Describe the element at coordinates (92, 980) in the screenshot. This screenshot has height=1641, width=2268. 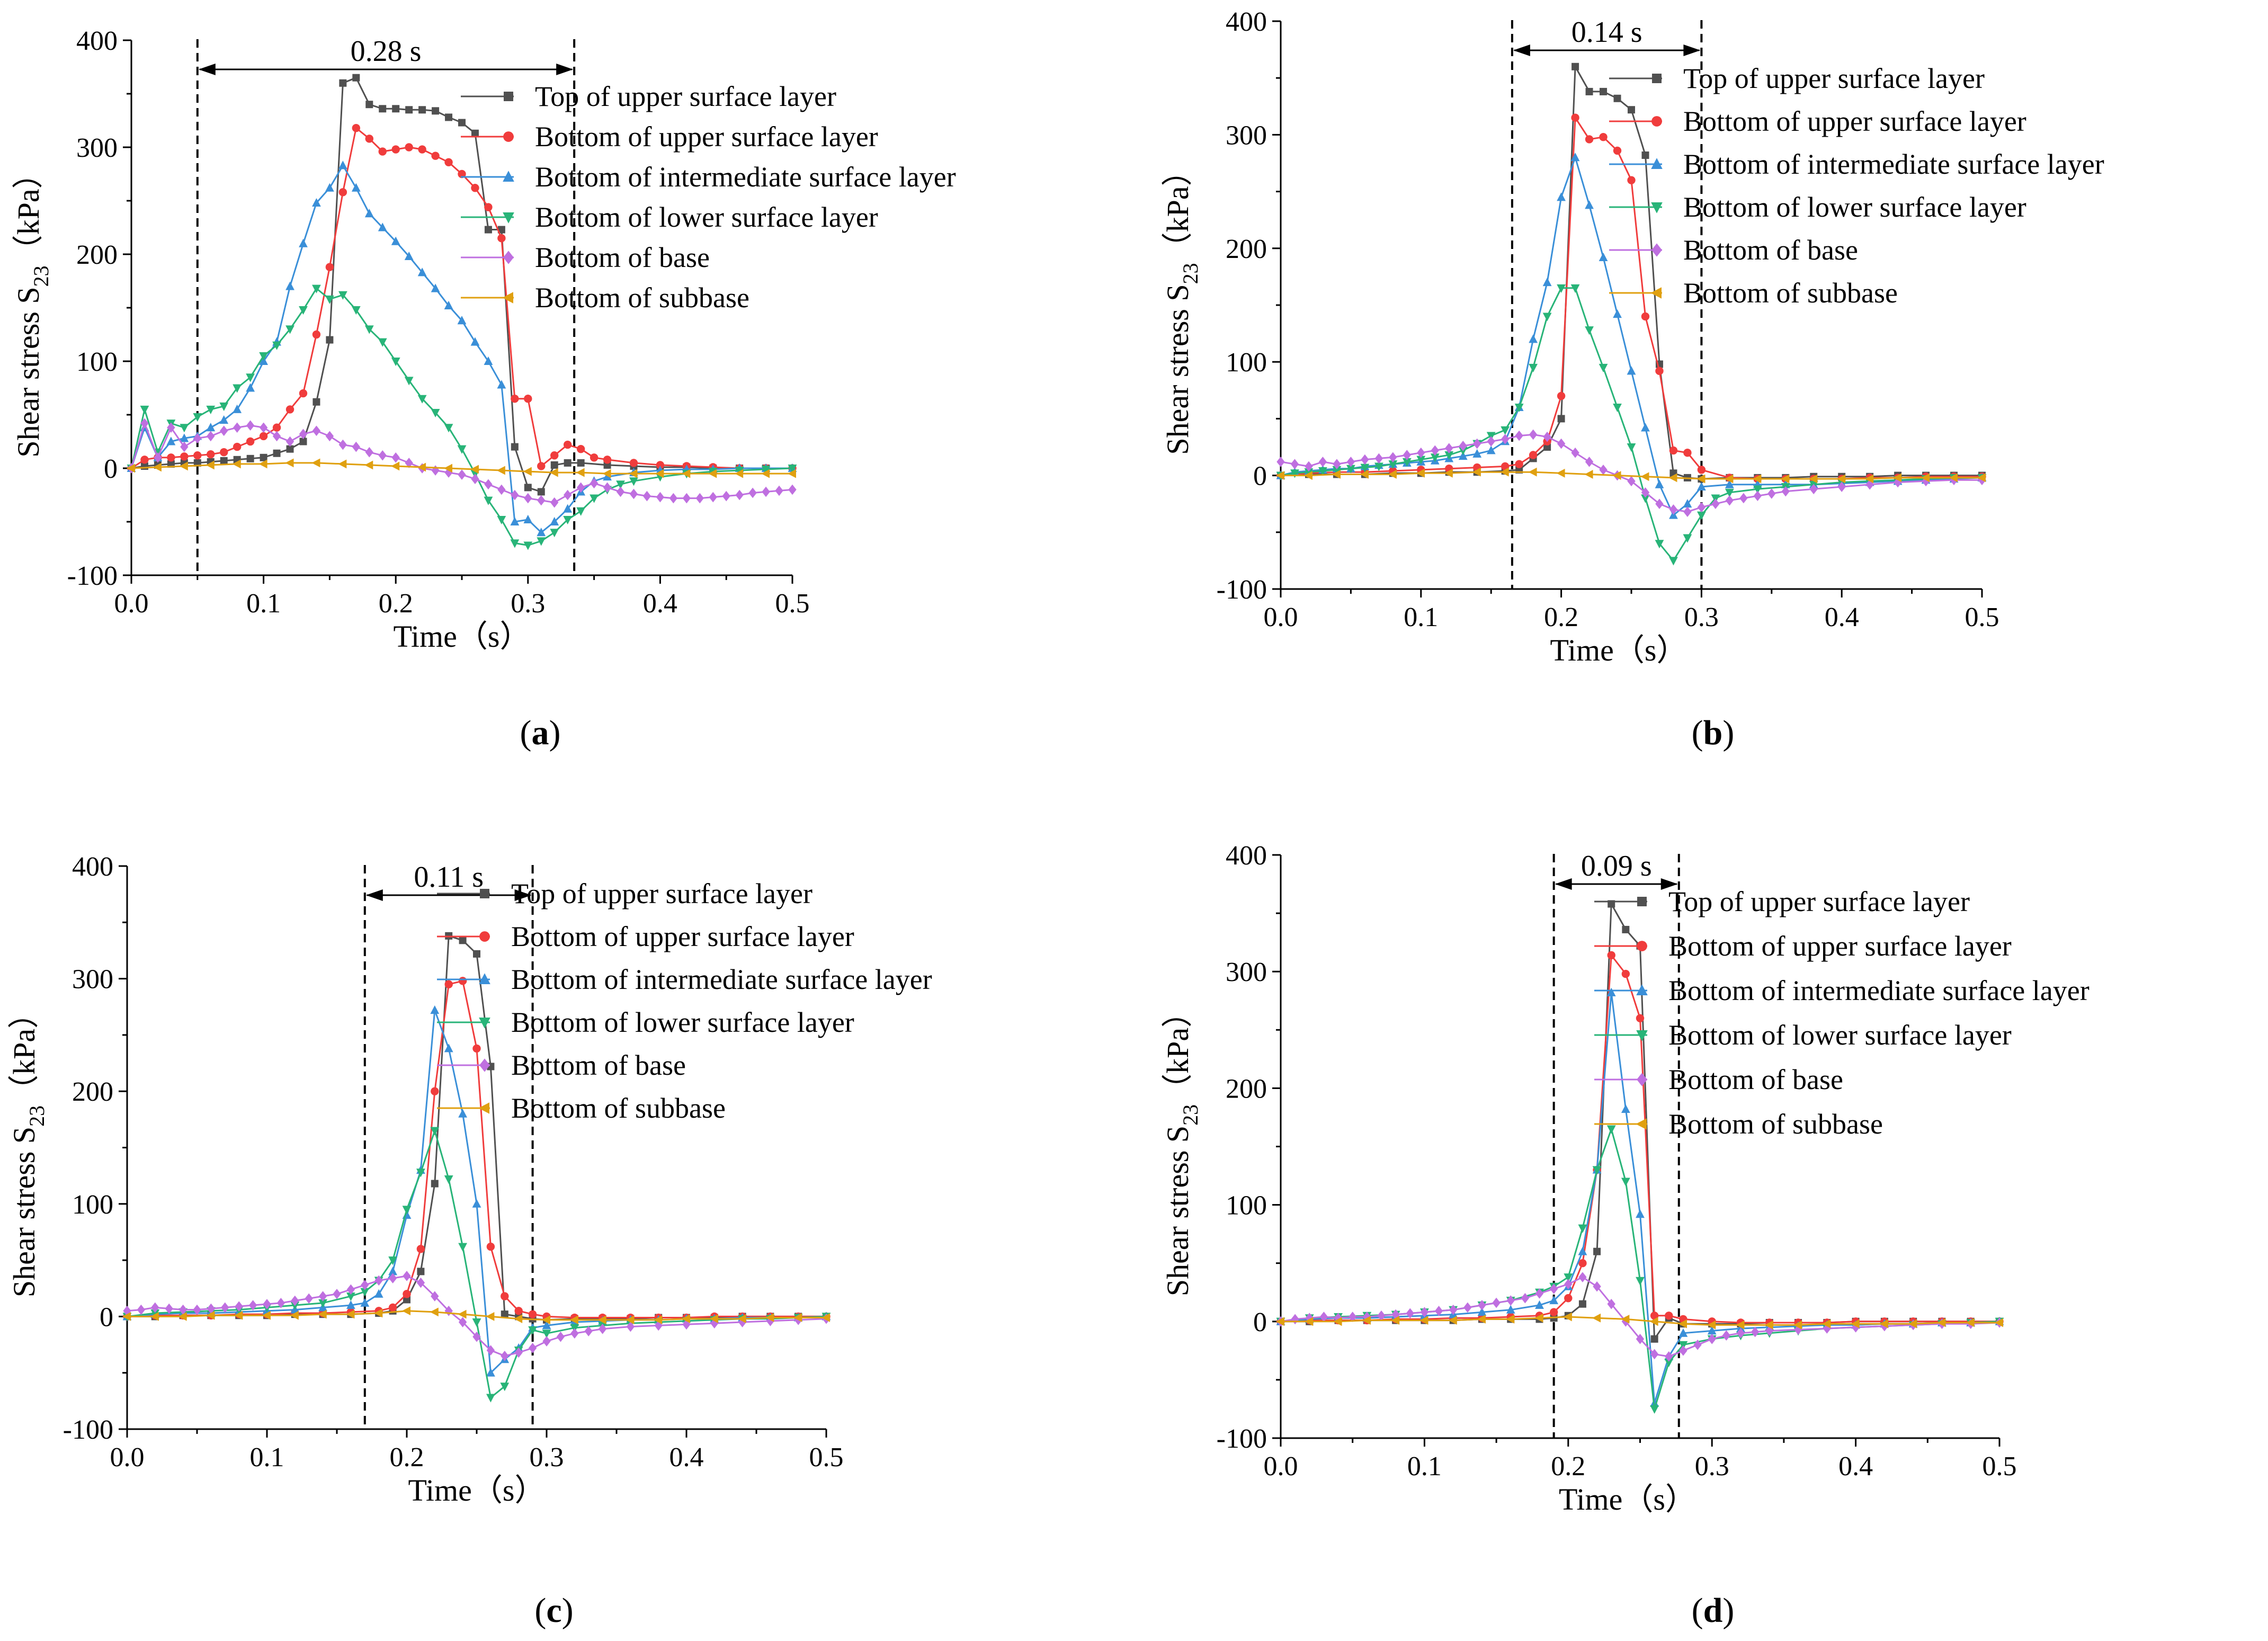
I see `chart-c-y-tick-label: 300` at that location.